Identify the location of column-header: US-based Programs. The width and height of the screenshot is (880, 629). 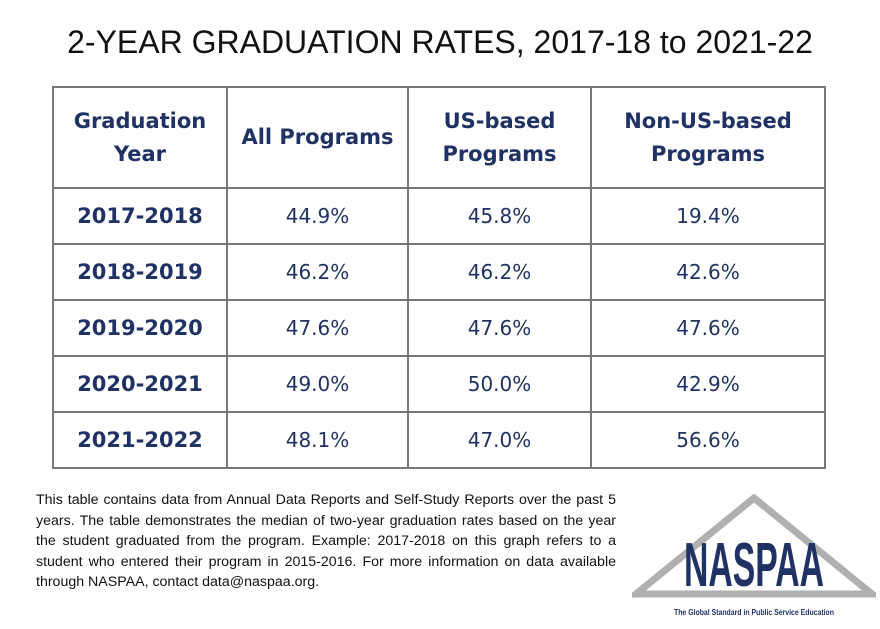
(499, 137).